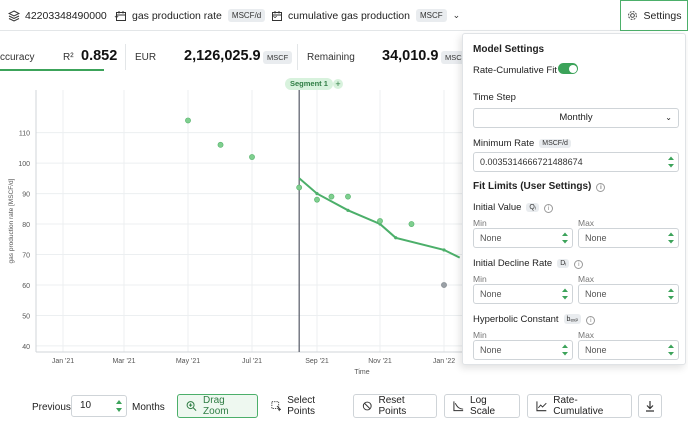 The width and height of the screenshot is (688, 421). Describe the element at coordinates (309, 84) in the screenshot. I see `segment-badge: Segment 1` at that location.